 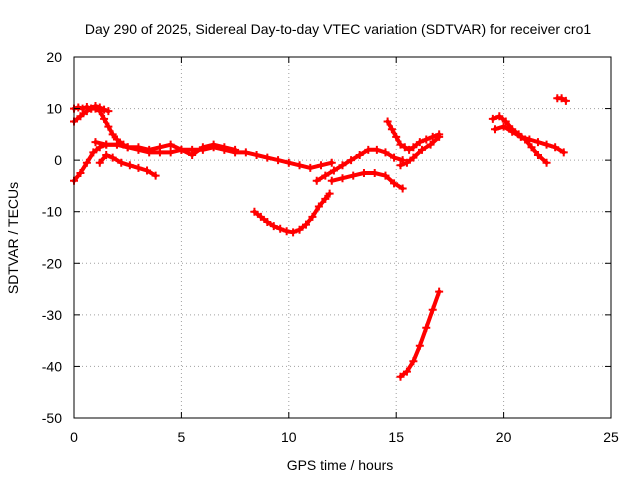 I want to click on y-tick-label: -40, so click(x=52, y=366).